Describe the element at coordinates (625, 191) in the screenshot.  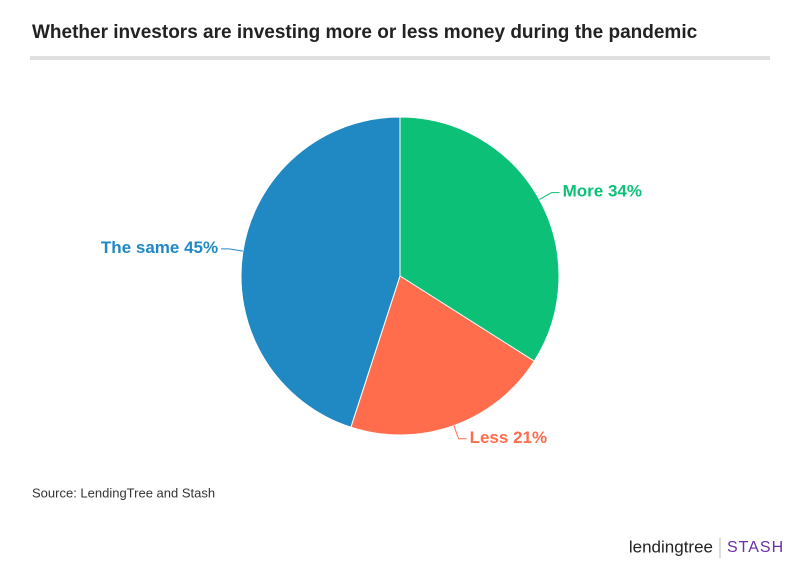
I see `slice-value: 34%` at that location.